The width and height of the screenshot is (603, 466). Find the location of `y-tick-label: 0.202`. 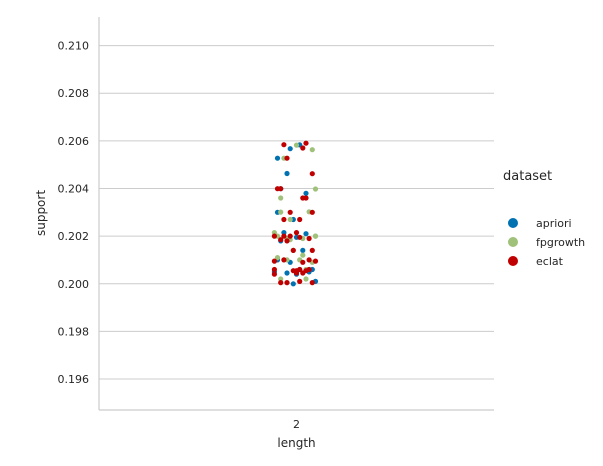

y-tick-label: 0.202 is located at coordinates (74, 236).